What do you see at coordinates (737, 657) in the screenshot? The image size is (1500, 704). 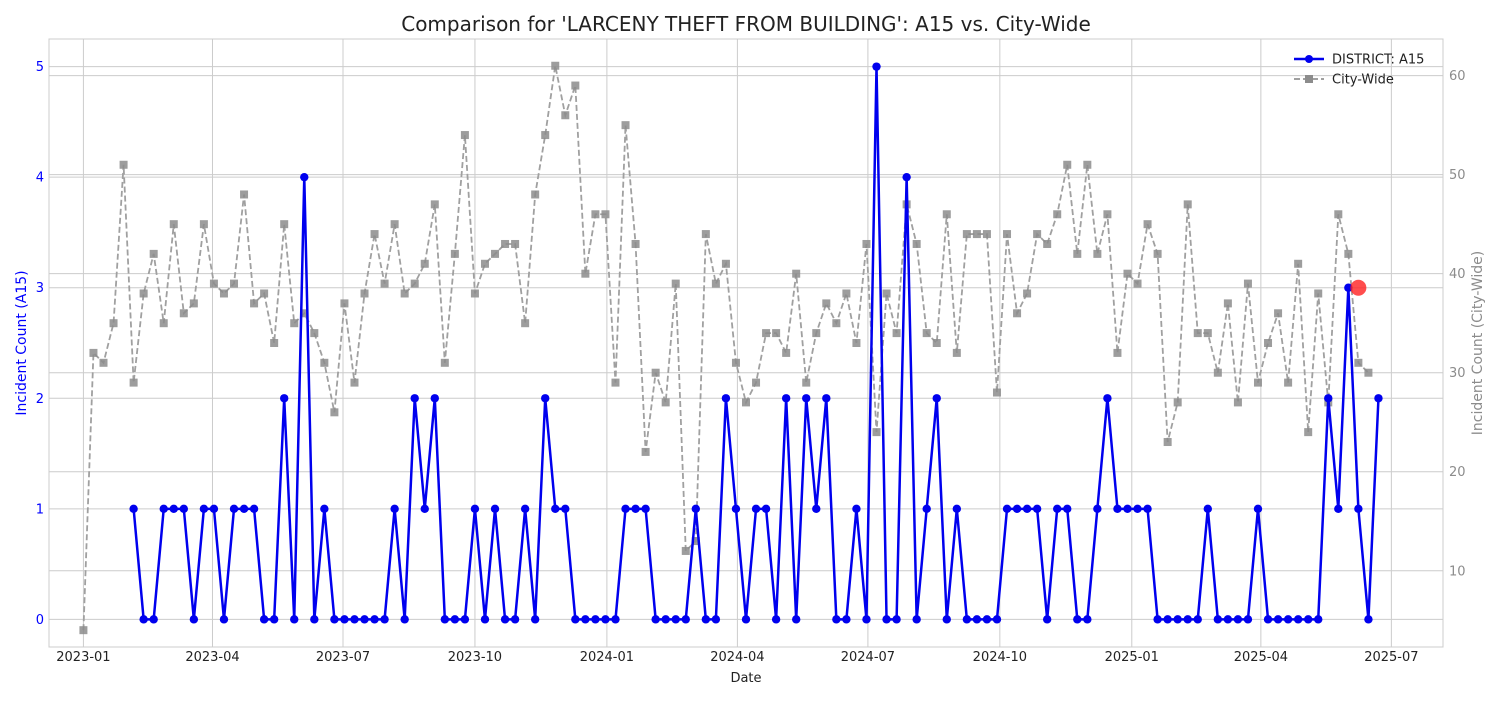 I see `x-tick-label: 2024-04` at bounding box center [737, 657].